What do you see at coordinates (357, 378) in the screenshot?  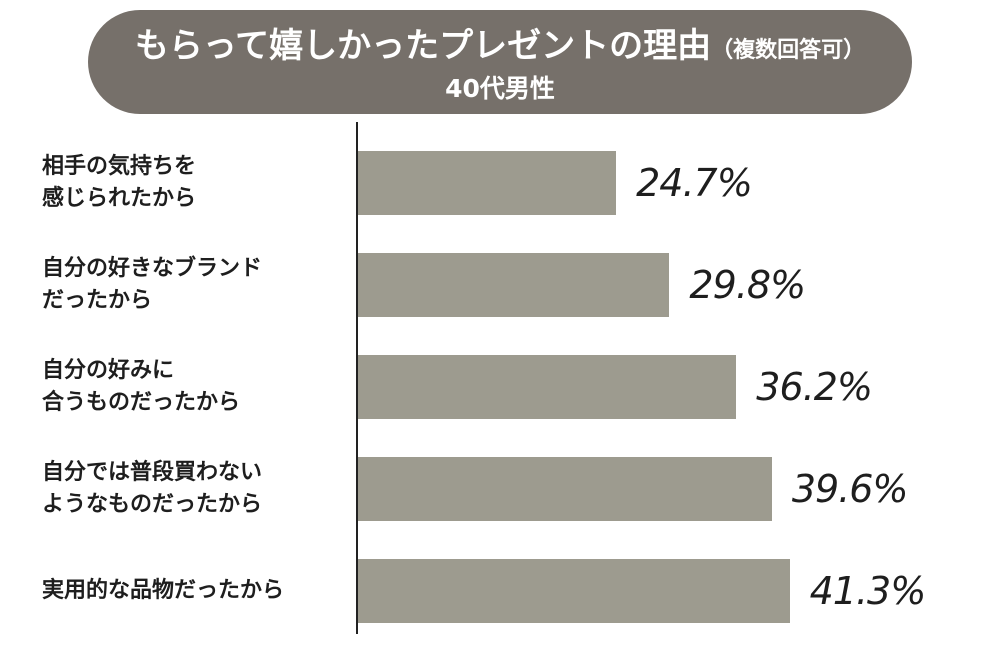 I see `category-axis-line` at bounding box center [357, 378].